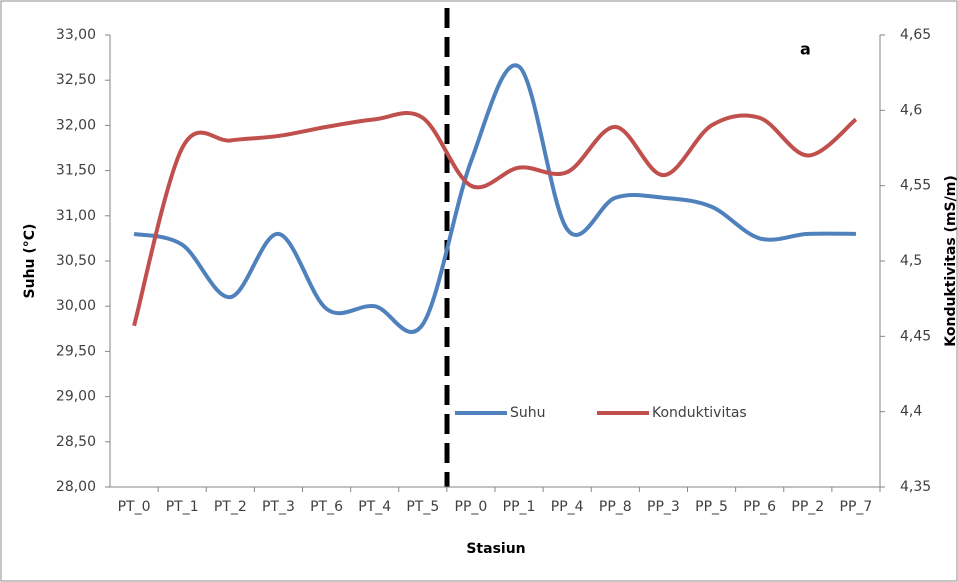 The image size is (958, 582). Describe the element at coordinates (519, 507) in the screenshot. I see `x-tick-label: PP_1` at that location.